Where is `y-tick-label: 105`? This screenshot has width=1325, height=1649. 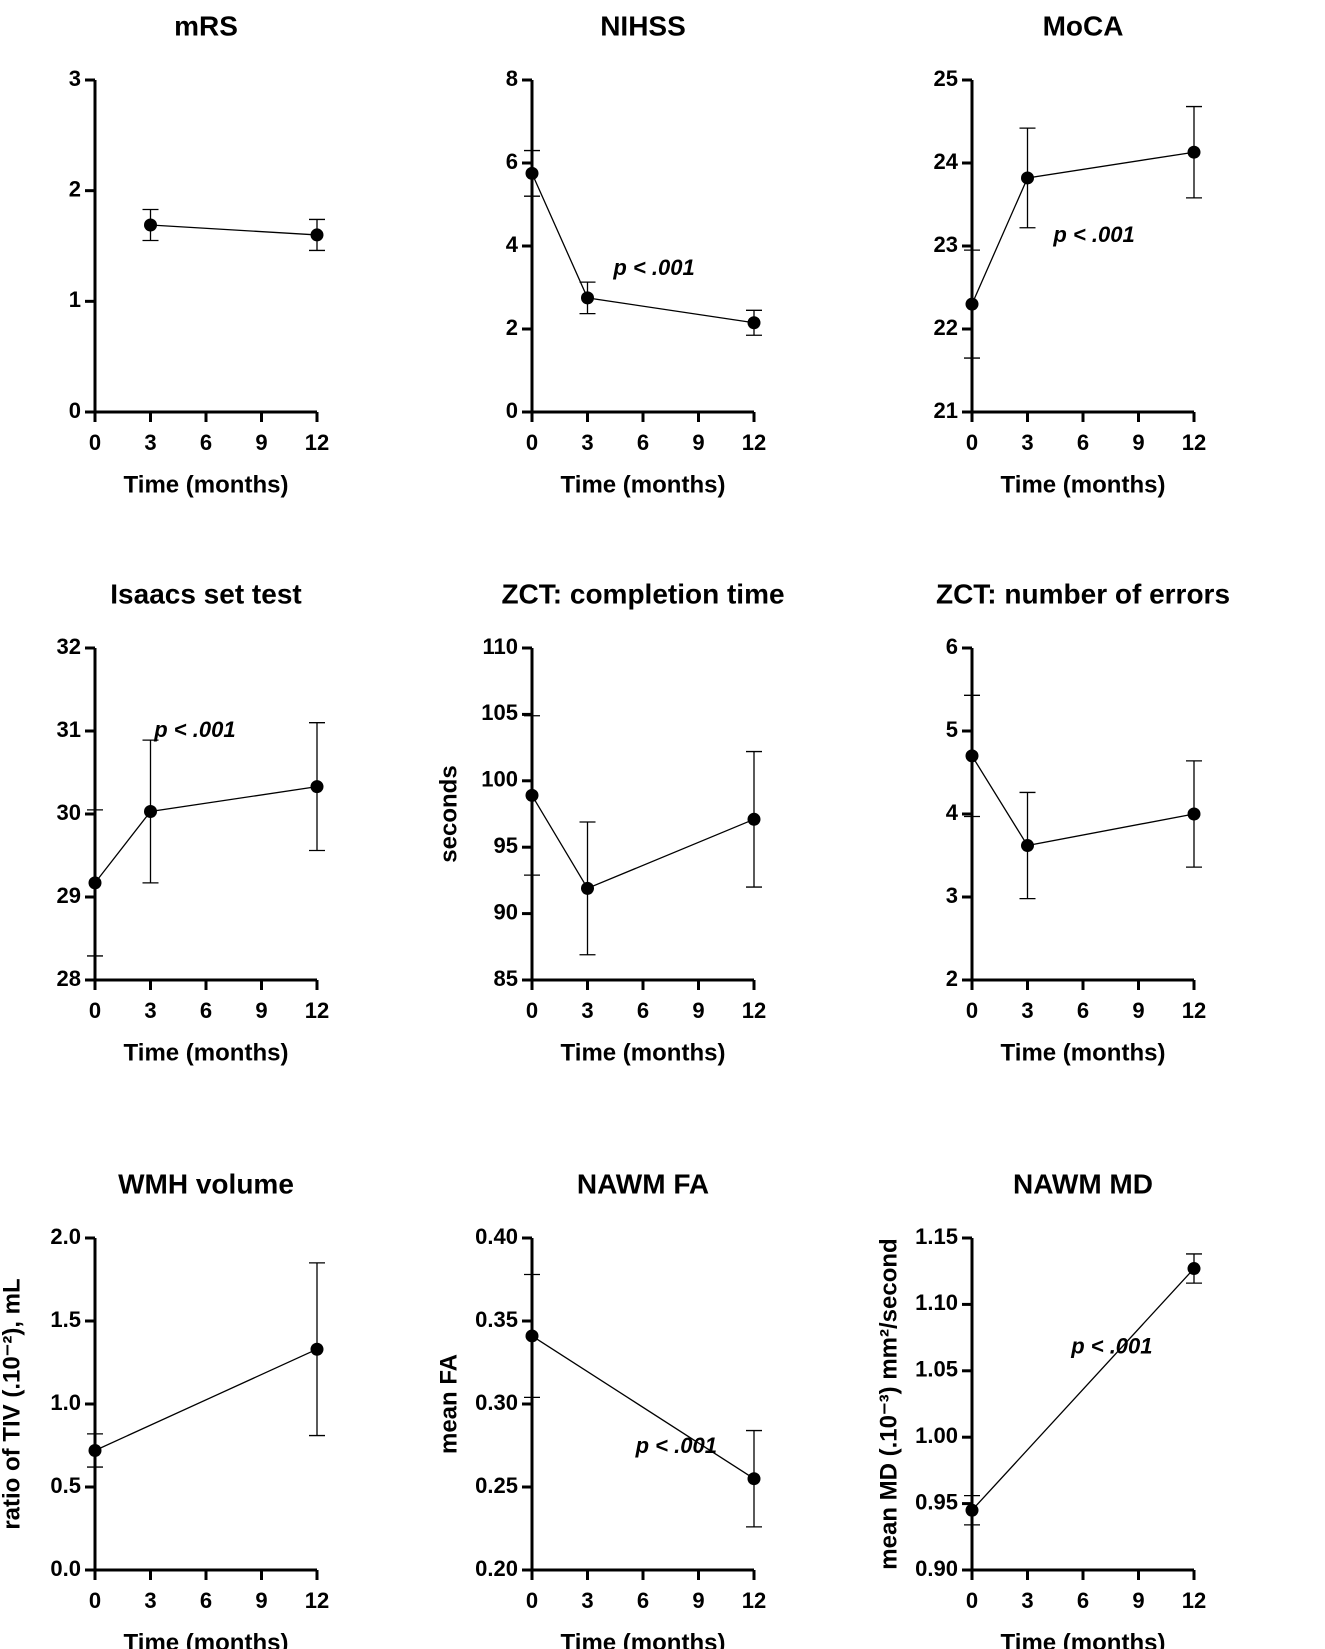
y-tick-label: 105 is located at coordinates (499, 712).